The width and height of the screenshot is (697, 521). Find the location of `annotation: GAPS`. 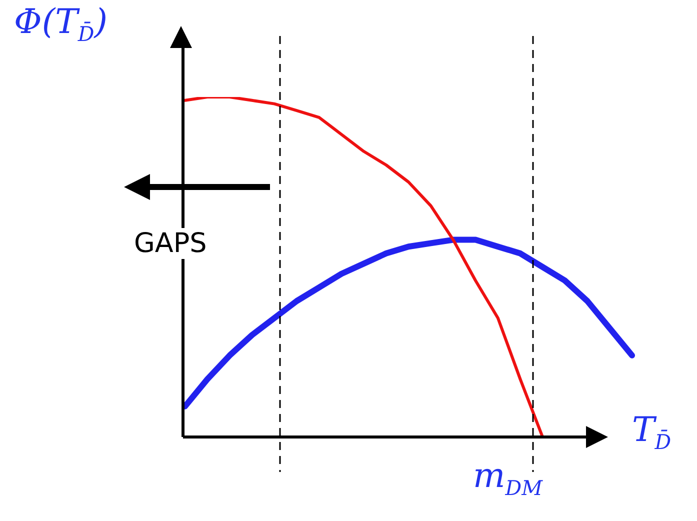

annotation: GAPS is located at coordinates (170, 243).